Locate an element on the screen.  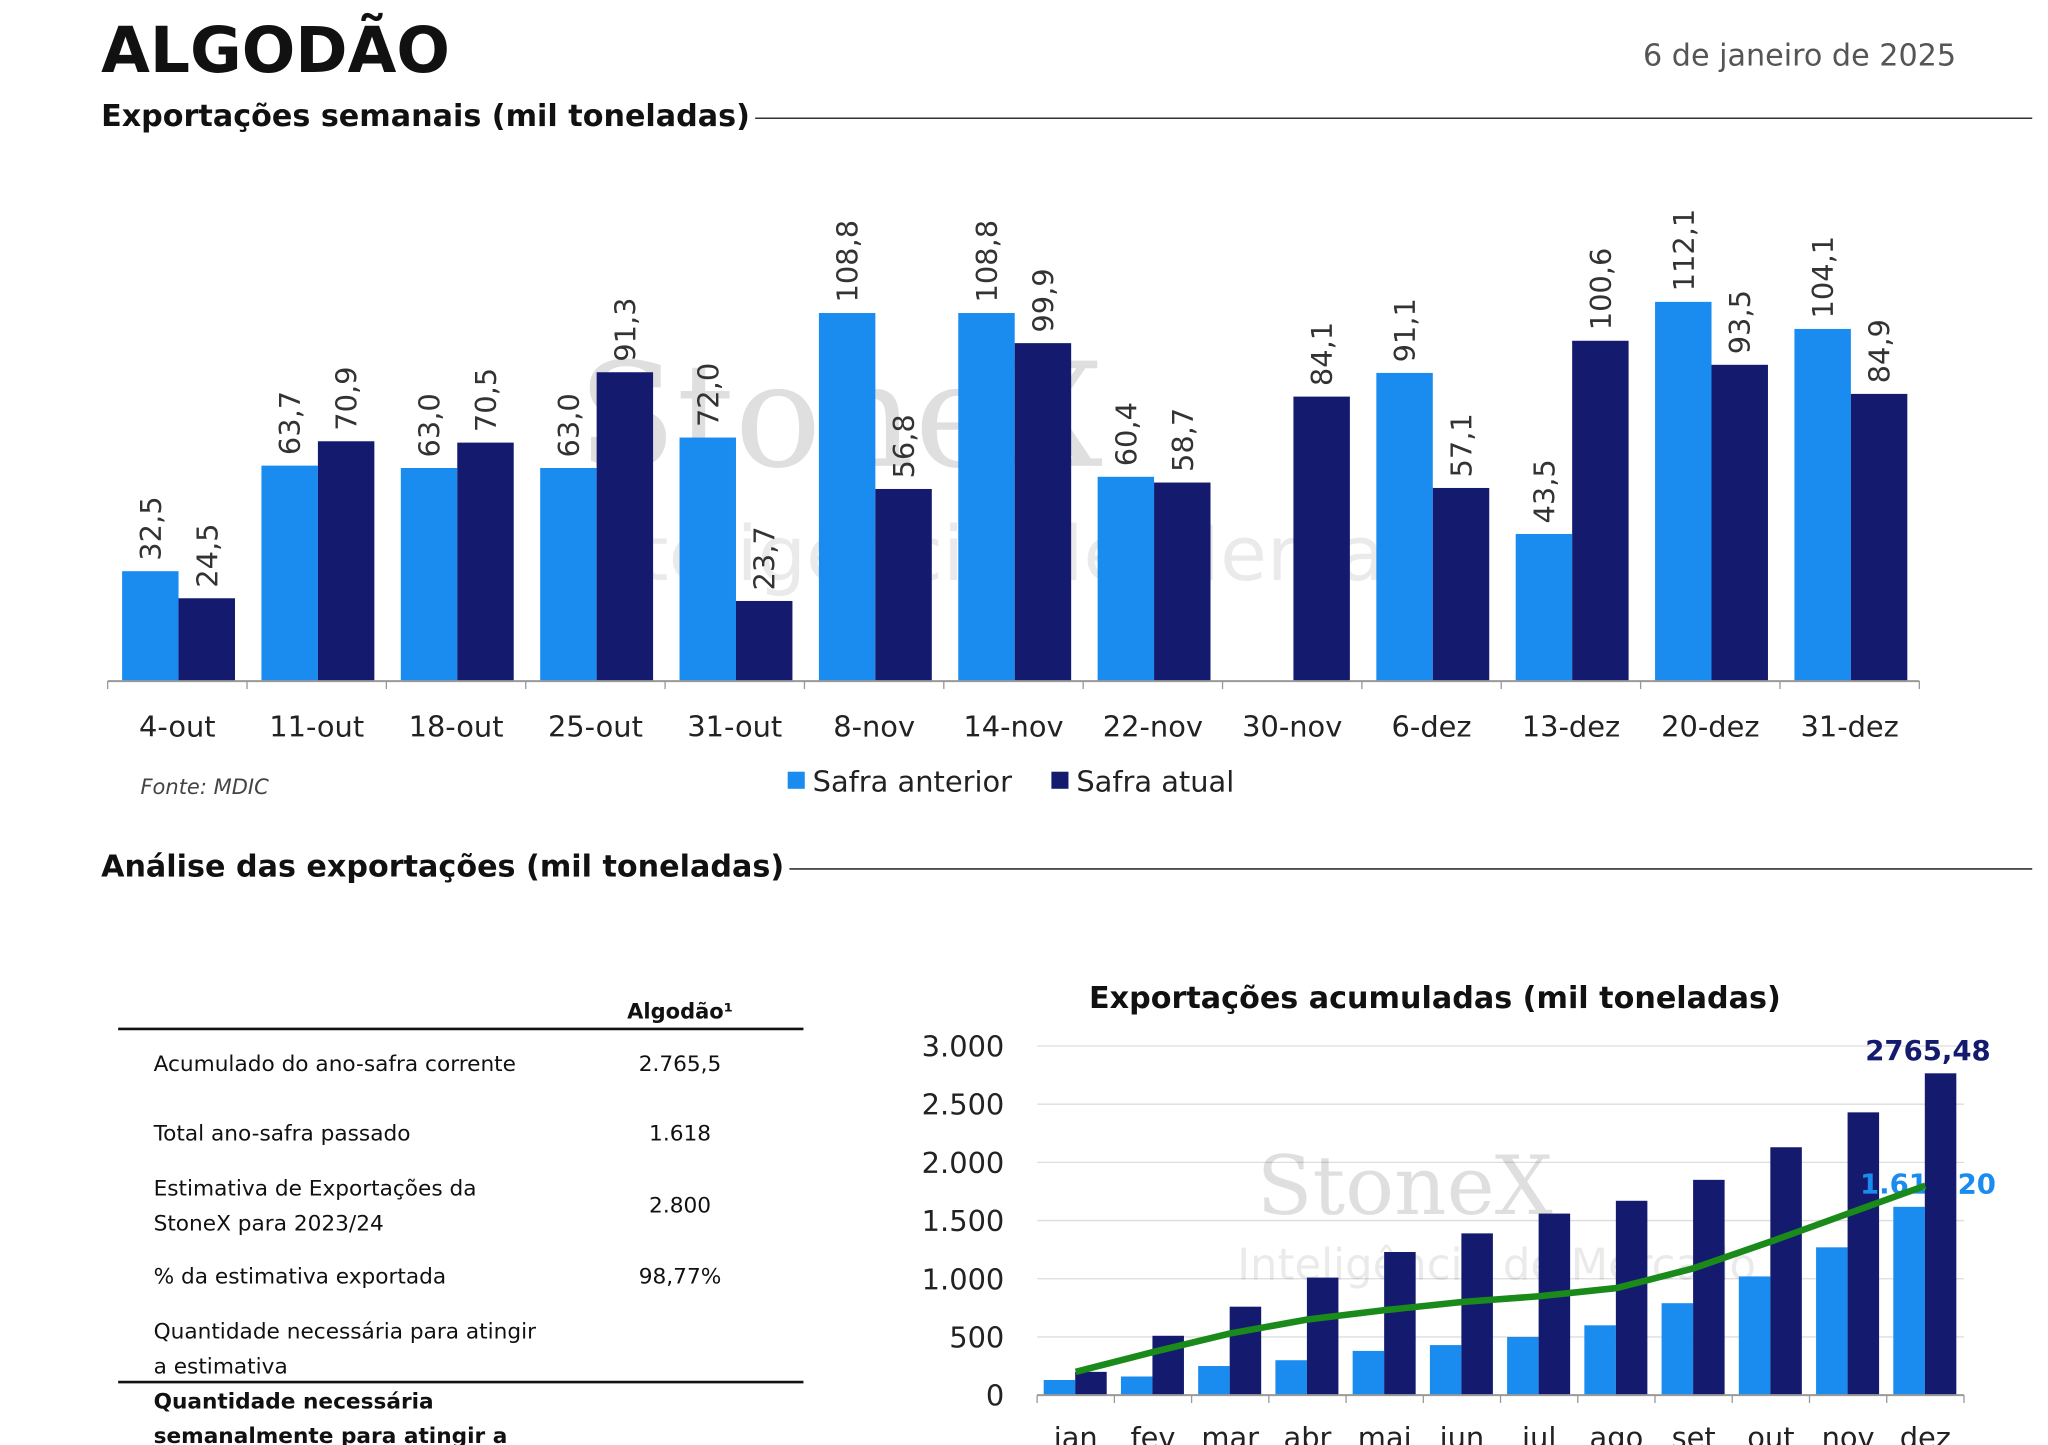
x-tick-label: dez is located at coordinates (1925, 1433).